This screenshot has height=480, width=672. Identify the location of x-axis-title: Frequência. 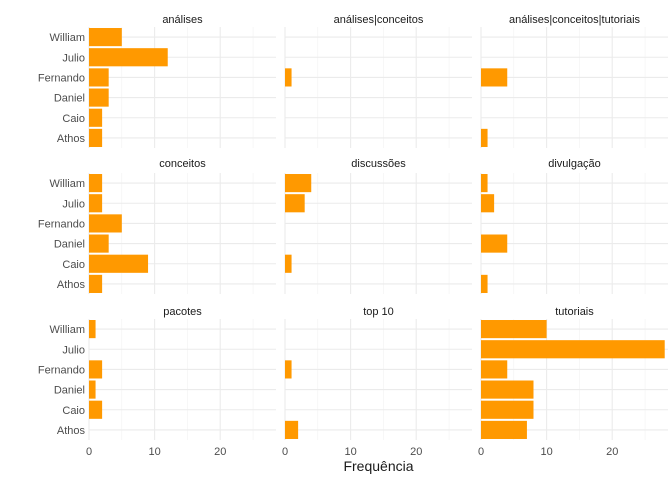
(378, 466).